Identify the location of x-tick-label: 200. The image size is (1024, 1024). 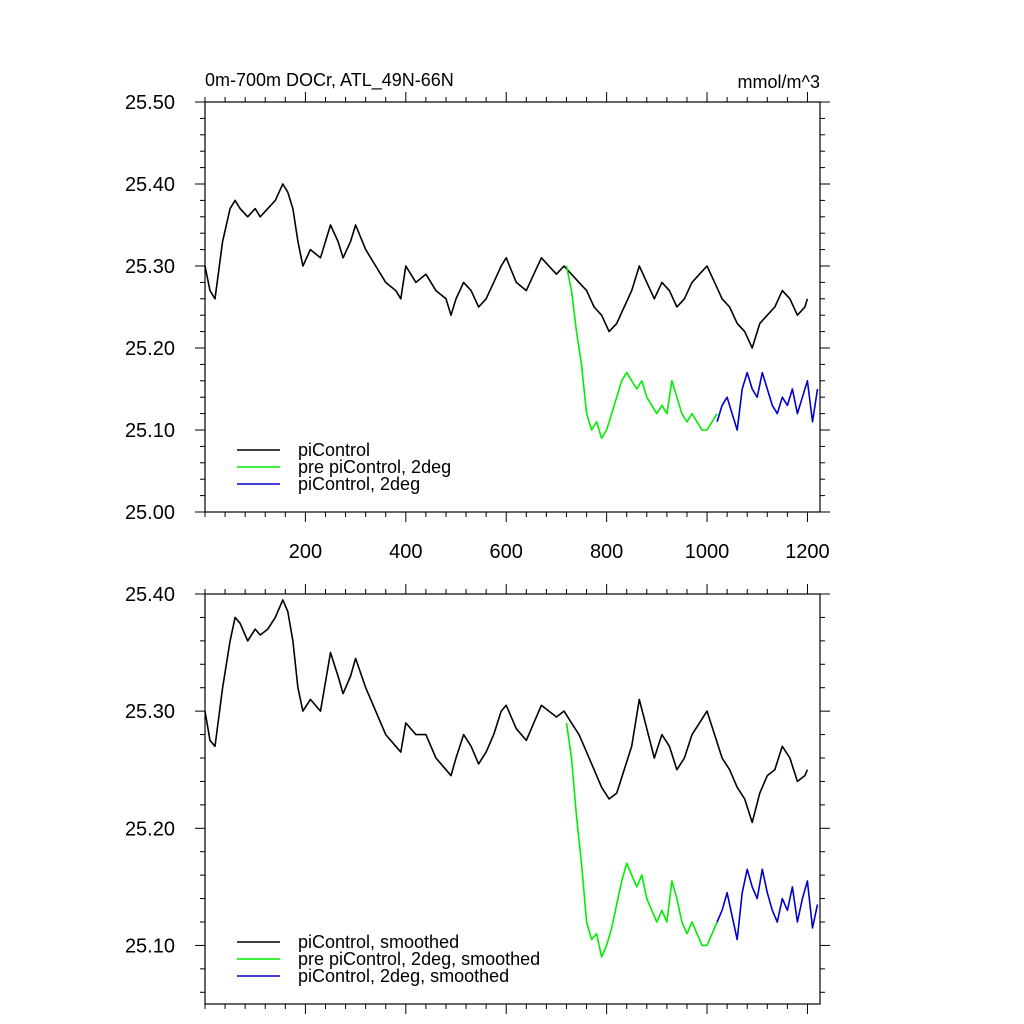
(305, 552).